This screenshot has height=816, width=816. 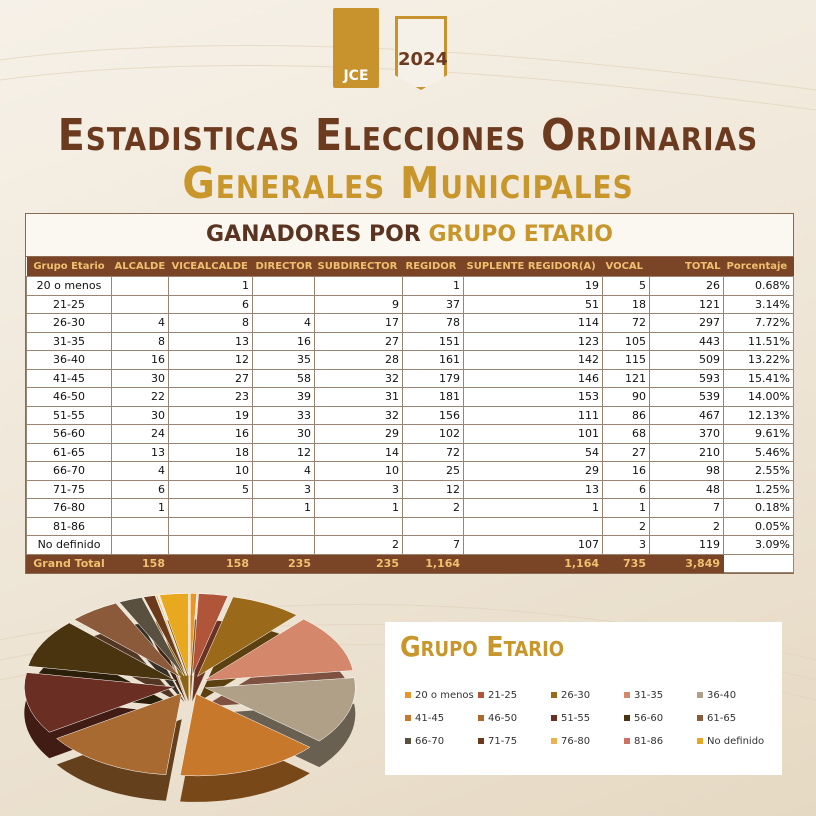 What do you see at coordinates (533, 323) in the screenshot?
I see `table-cell: 114` at bounding box center [533, 323].